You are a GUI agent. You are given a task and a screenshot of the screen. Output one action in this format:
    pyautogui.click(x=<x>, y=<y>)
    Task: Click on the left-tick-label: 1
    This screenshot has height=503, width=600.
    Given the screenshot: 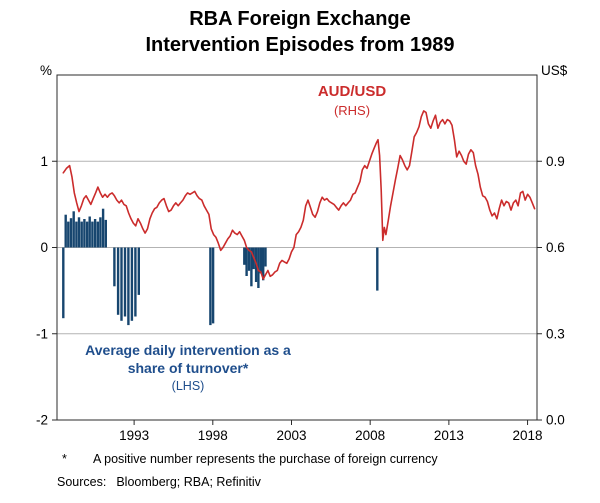 What is the action you would take?
    pyautogui.click(x=44, y=161)
    